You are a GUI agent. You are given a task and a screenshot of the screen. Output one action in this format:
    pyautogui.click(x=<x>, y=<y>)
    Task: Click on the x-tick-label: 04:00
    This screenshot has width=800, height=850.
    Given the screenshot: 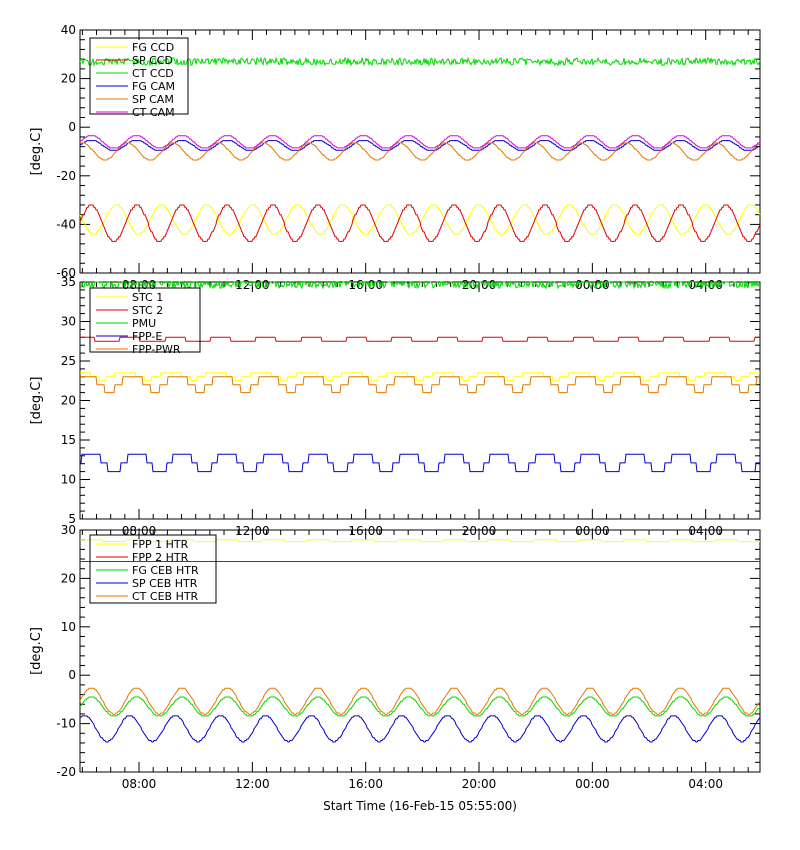 What is the action you would take?
    pyautogui.click(x=705, y=784)
    